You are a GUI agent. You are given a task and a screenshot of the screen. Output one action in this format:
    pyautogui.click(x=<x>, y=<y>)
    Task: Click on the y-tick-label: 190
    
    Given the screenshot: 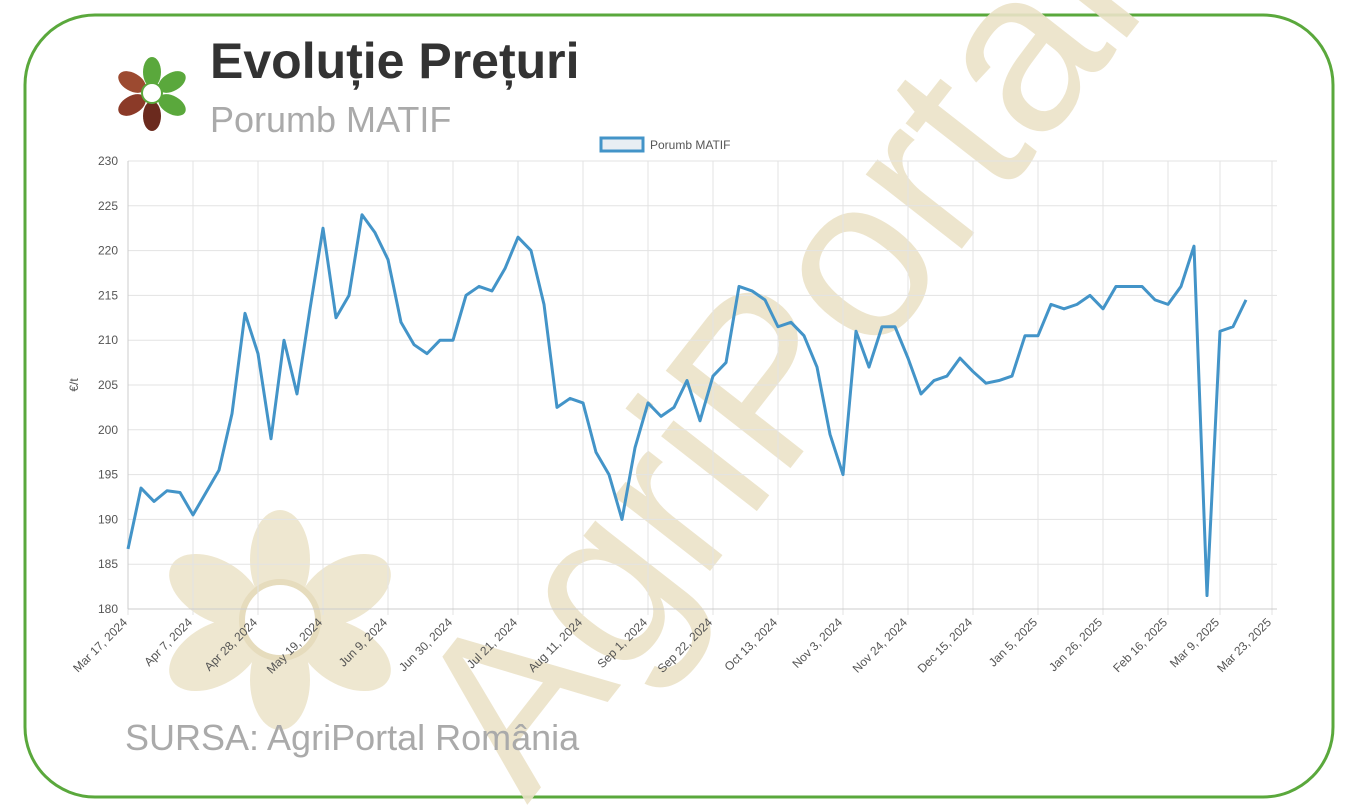 What is the action you would take?
    pyautogui.click(x=108, y=519)
    